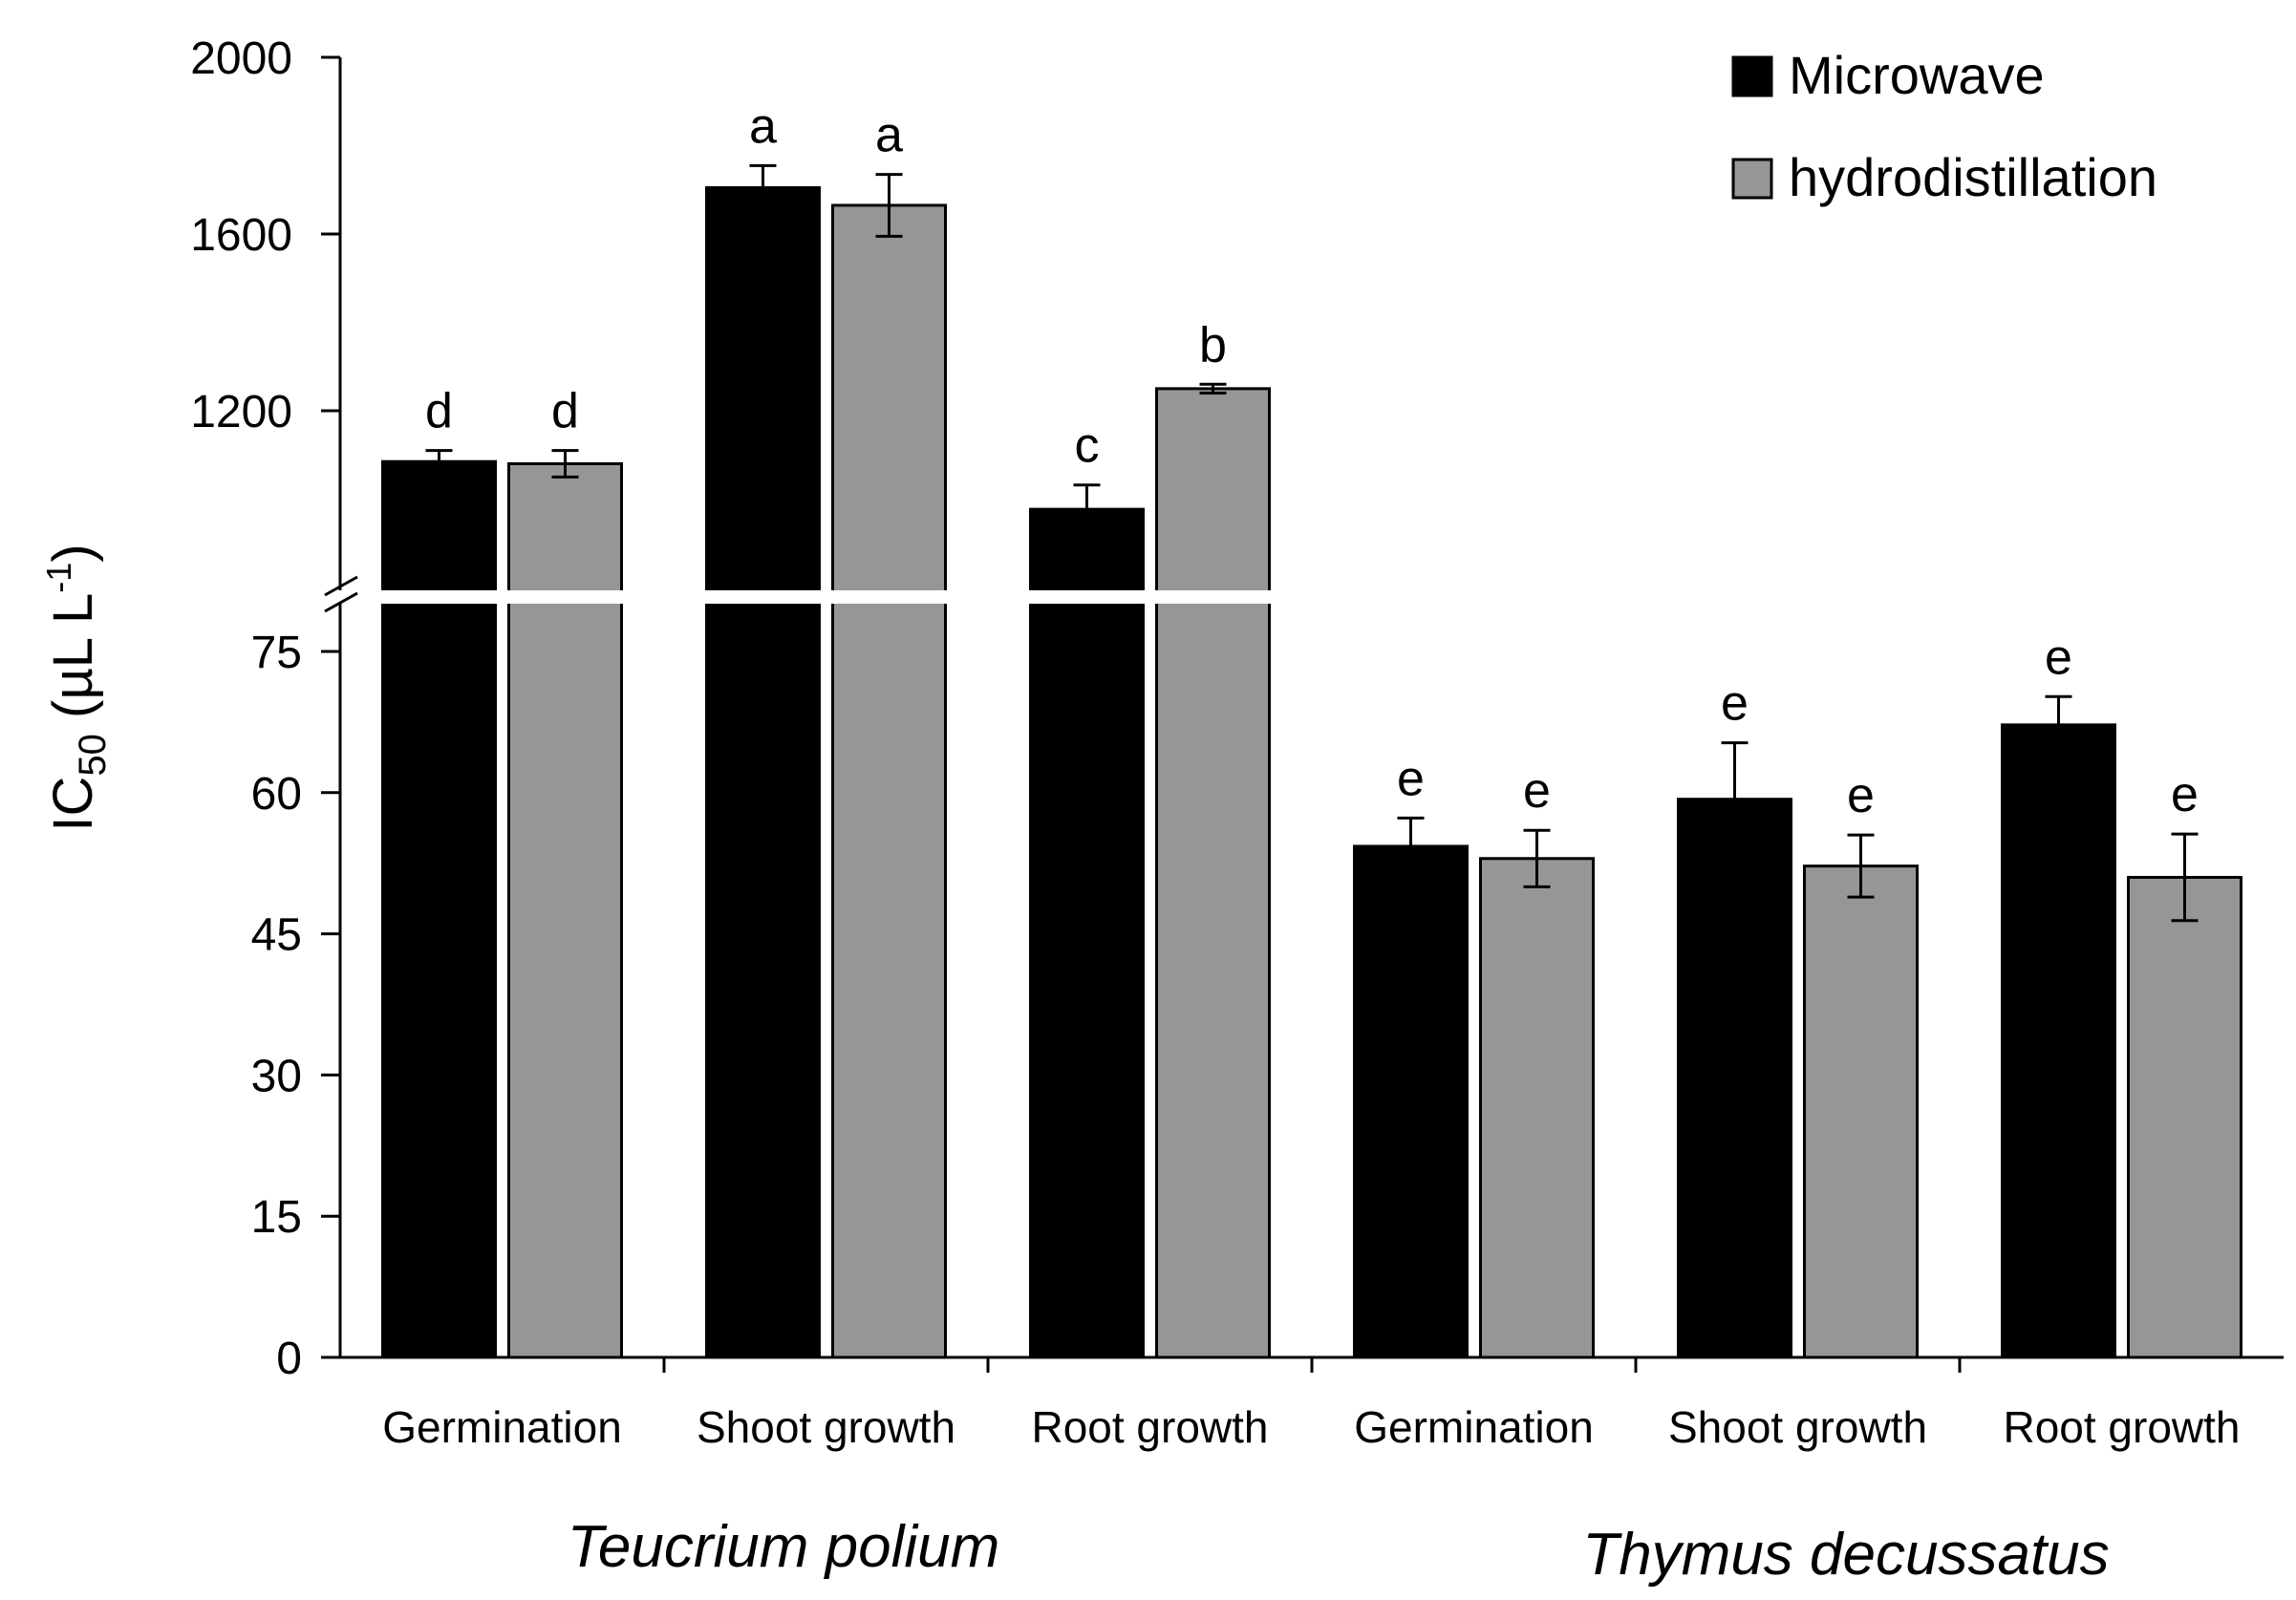 The height and width of the screenshot is (1600, 2296). What do you see at coordinates (73, 553) in the screenshot?
I see `y-axis-title-close: )` at bounding box center [73, 553].